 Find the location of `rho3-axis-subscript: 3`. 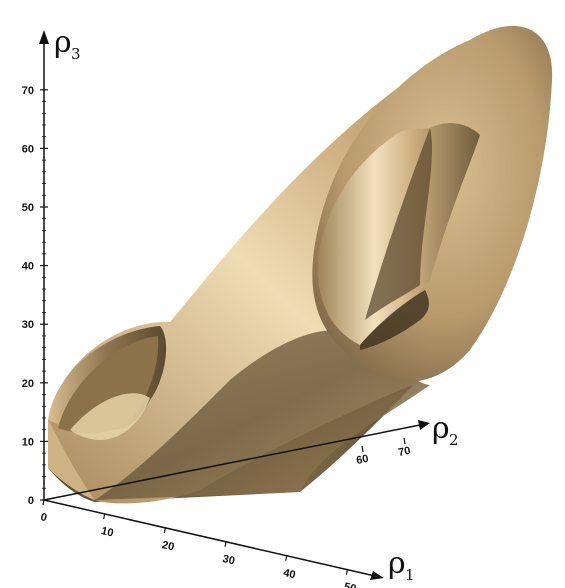

rho3-axis-subscript: 3 is located at coordinates (76, 54).